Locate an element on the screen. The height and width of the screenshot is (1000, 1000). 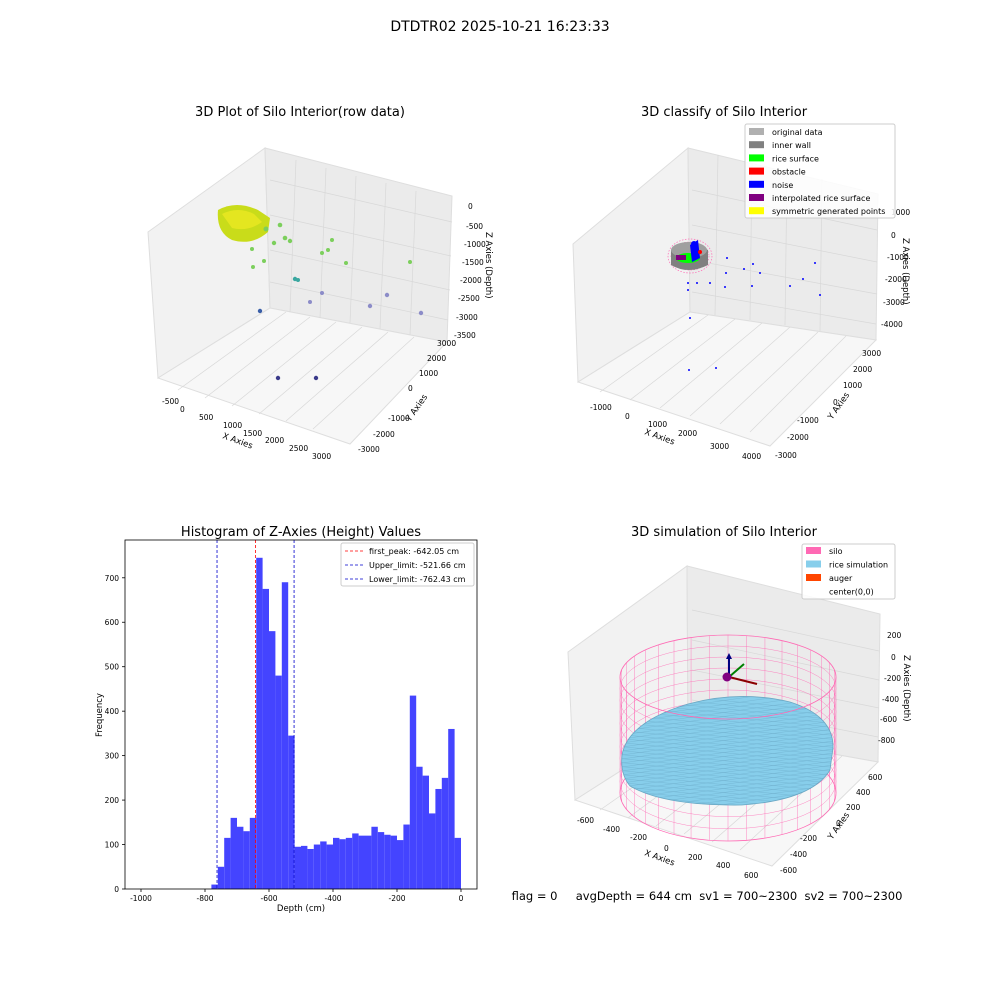
legend-label: obstacle is located at coordinates (789, 172).